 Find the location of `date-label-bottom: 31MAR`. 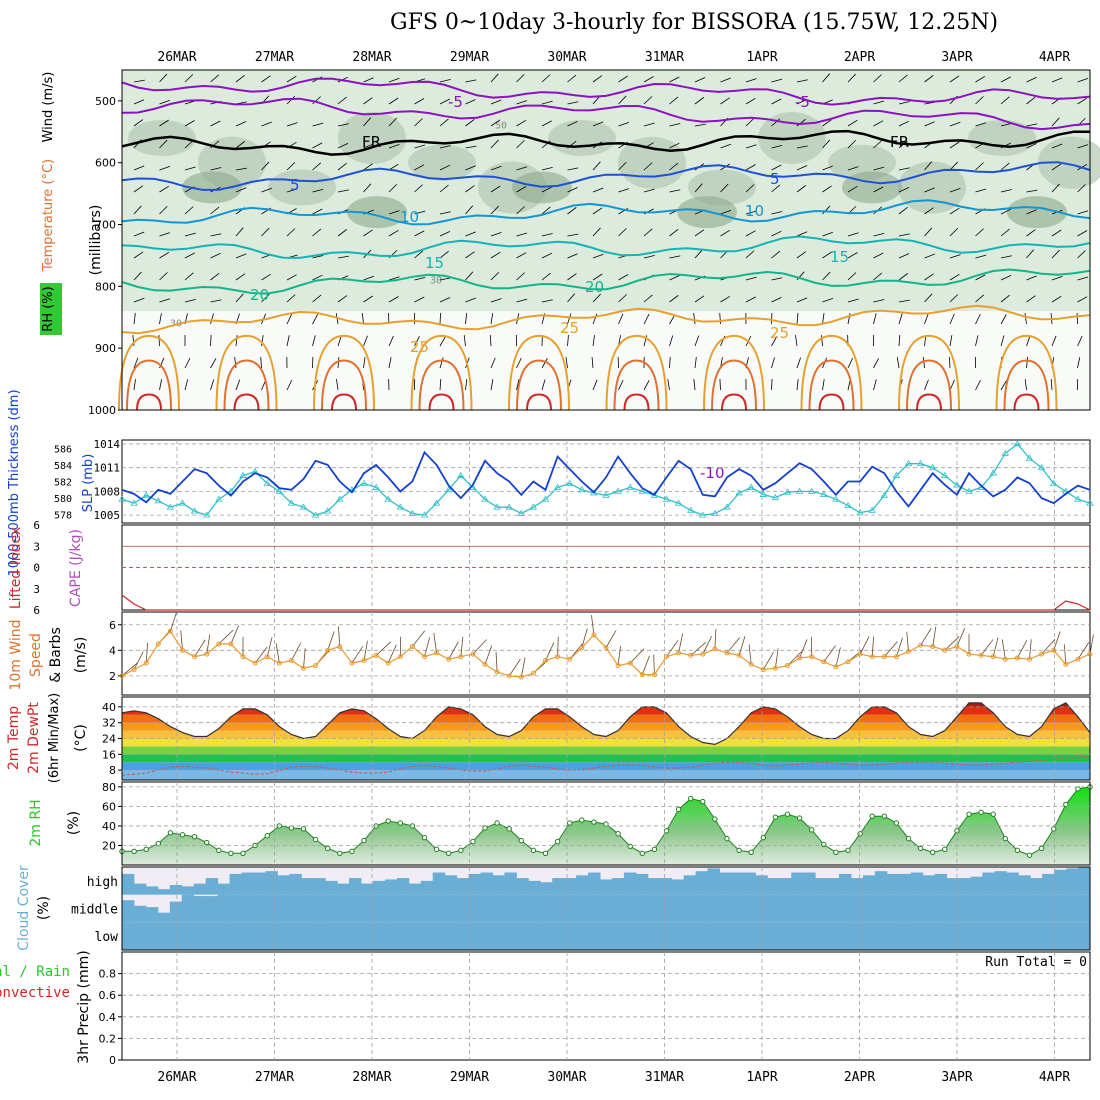

date-label-bottom: 31MAR is located at coordinates (664, 1077).